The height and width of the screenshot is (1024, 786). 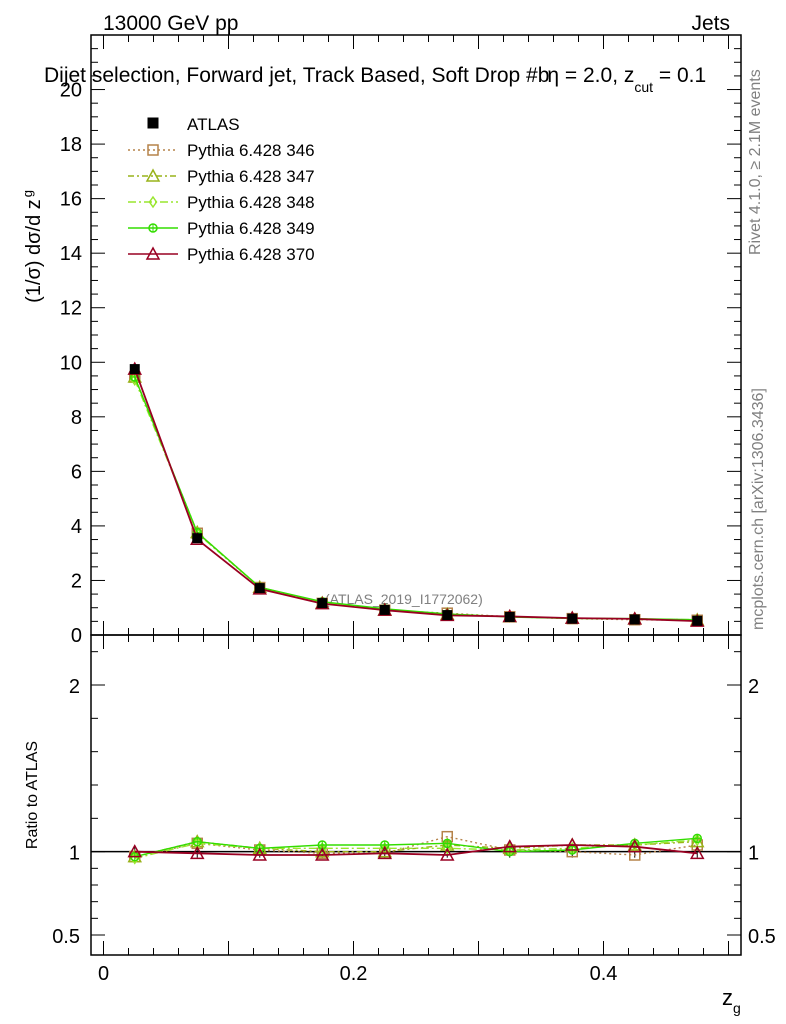 What do you see at coordinates (71, 254) in the screenshot?
I see `main-y-tick-label: 14` at bounding box center [71, 254].